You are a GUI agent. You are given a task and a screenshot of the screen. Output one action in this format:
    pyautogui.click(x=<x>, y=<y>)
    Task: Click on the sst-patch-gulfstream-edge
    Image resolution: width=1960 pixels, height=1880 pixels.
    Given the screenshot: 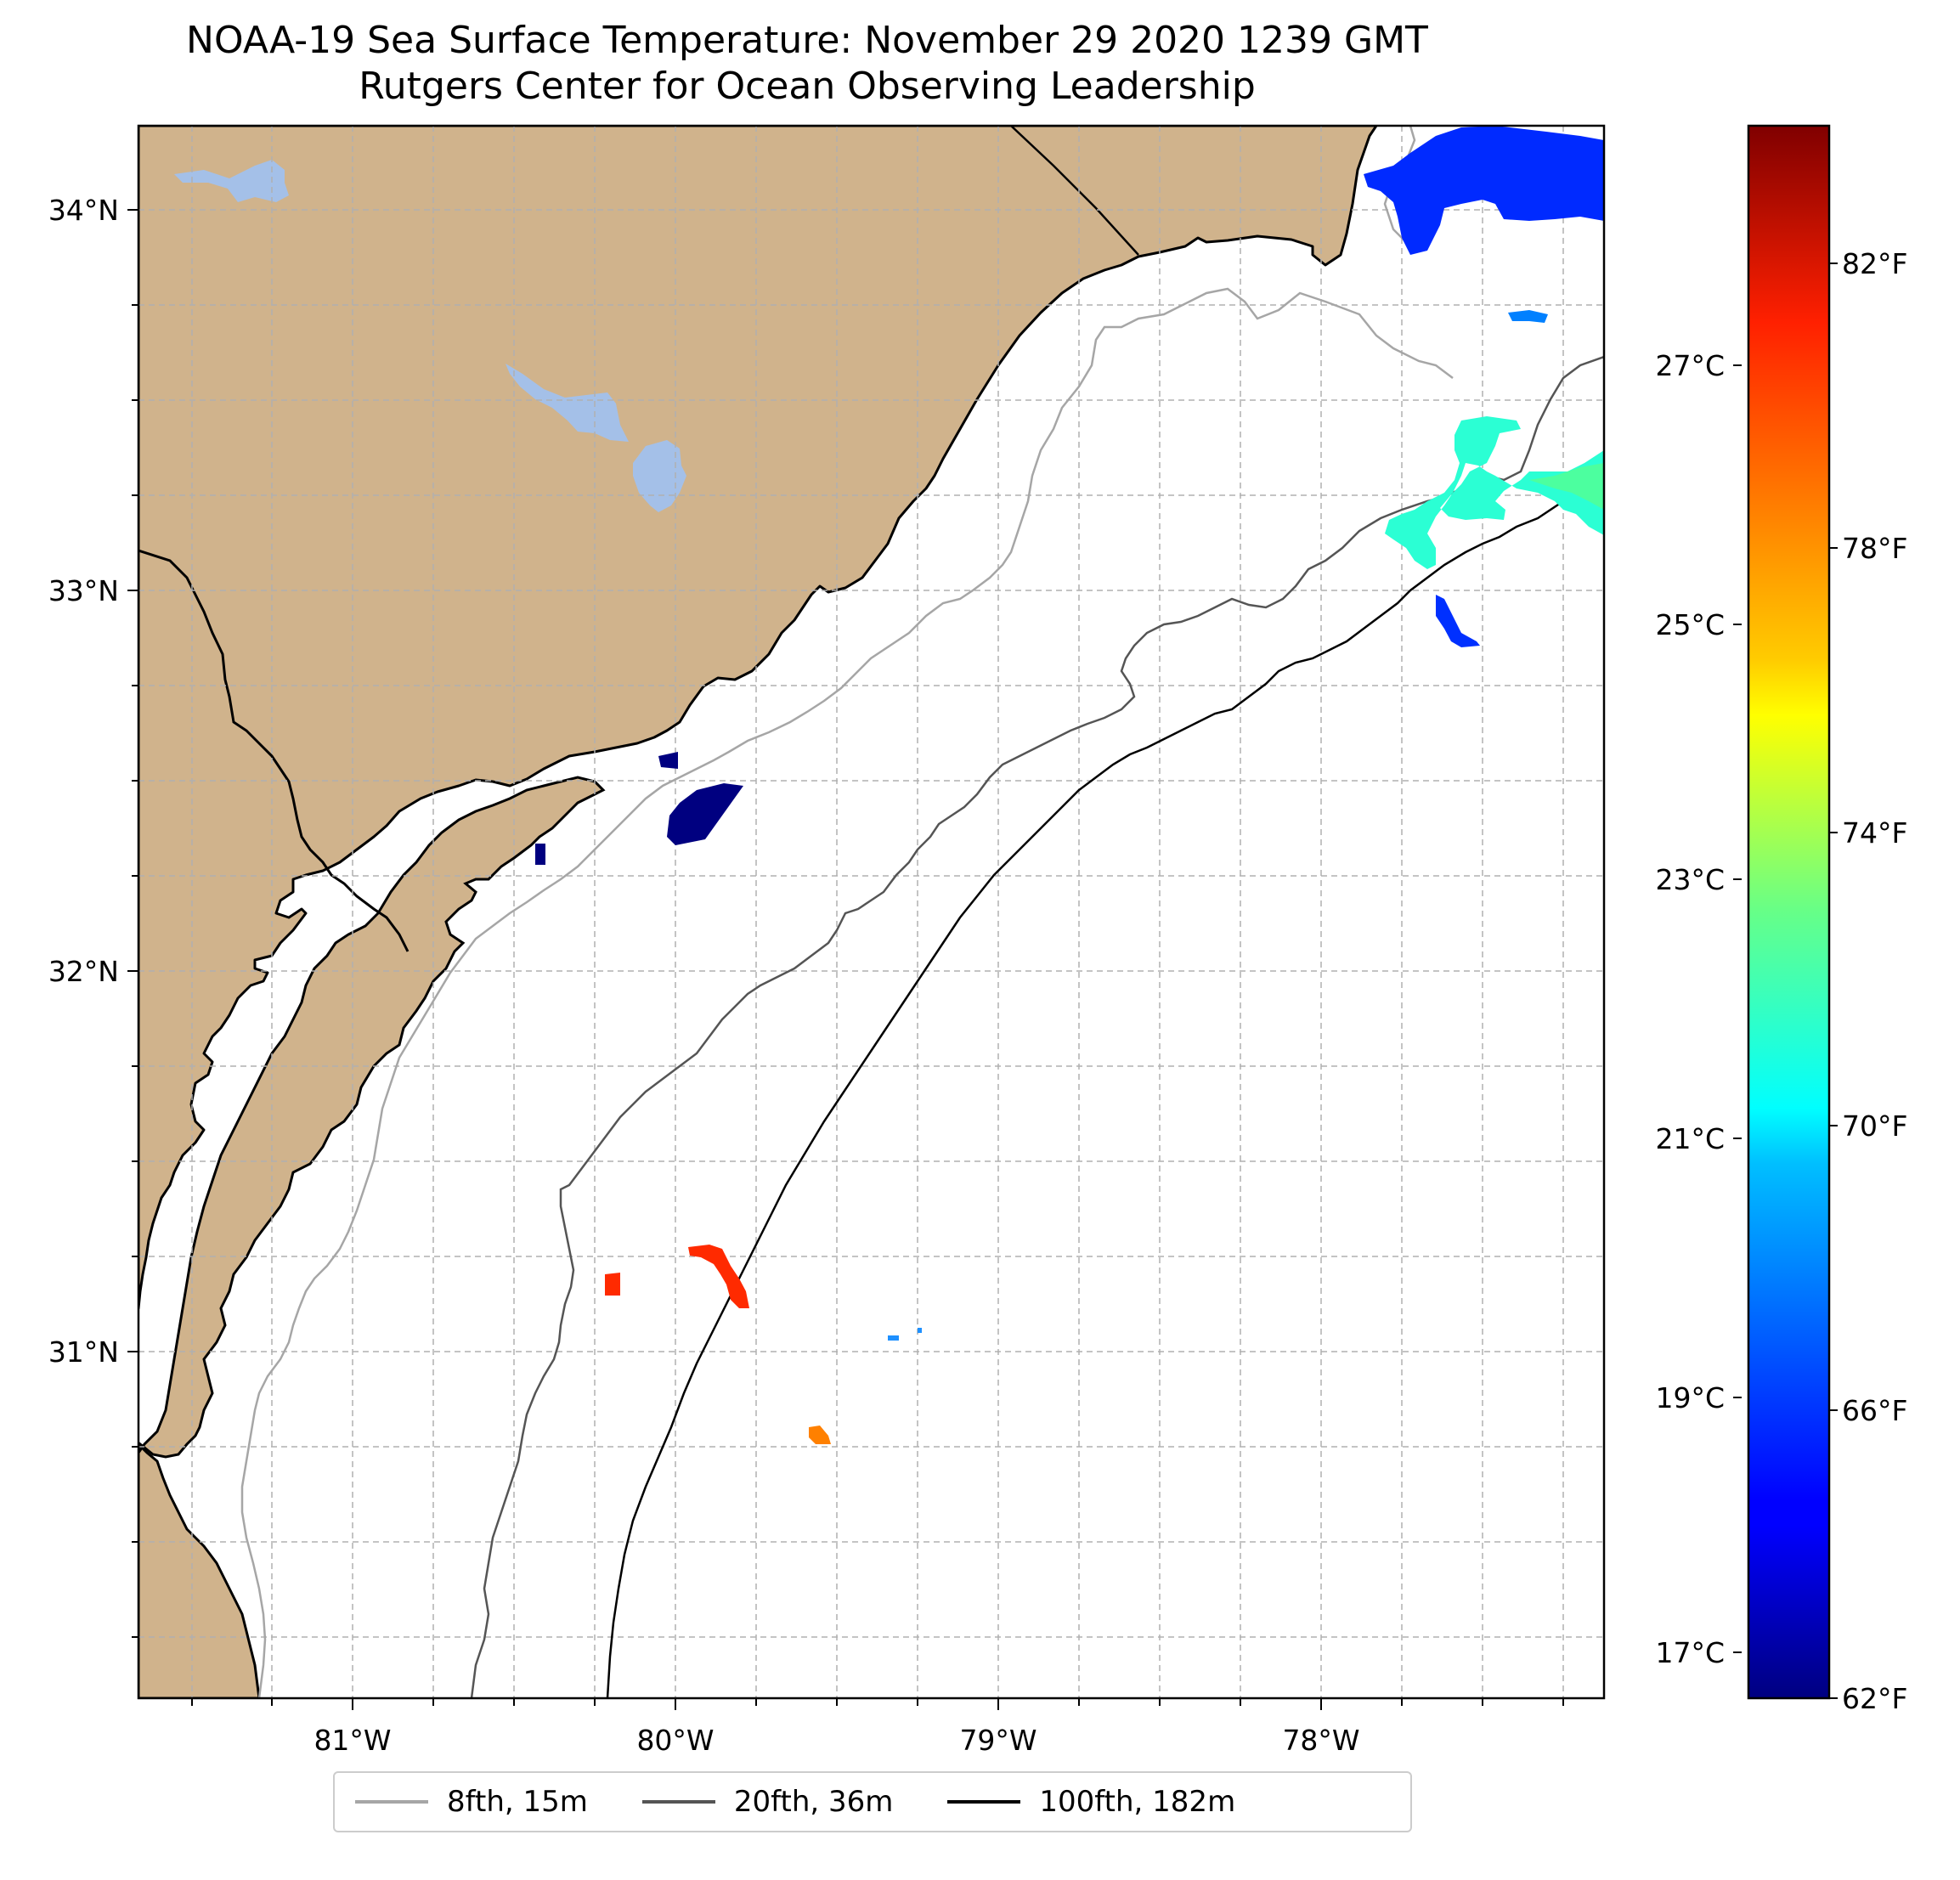 What is the action you would take?
    pyautogui.click(x=1495, y=492)
    